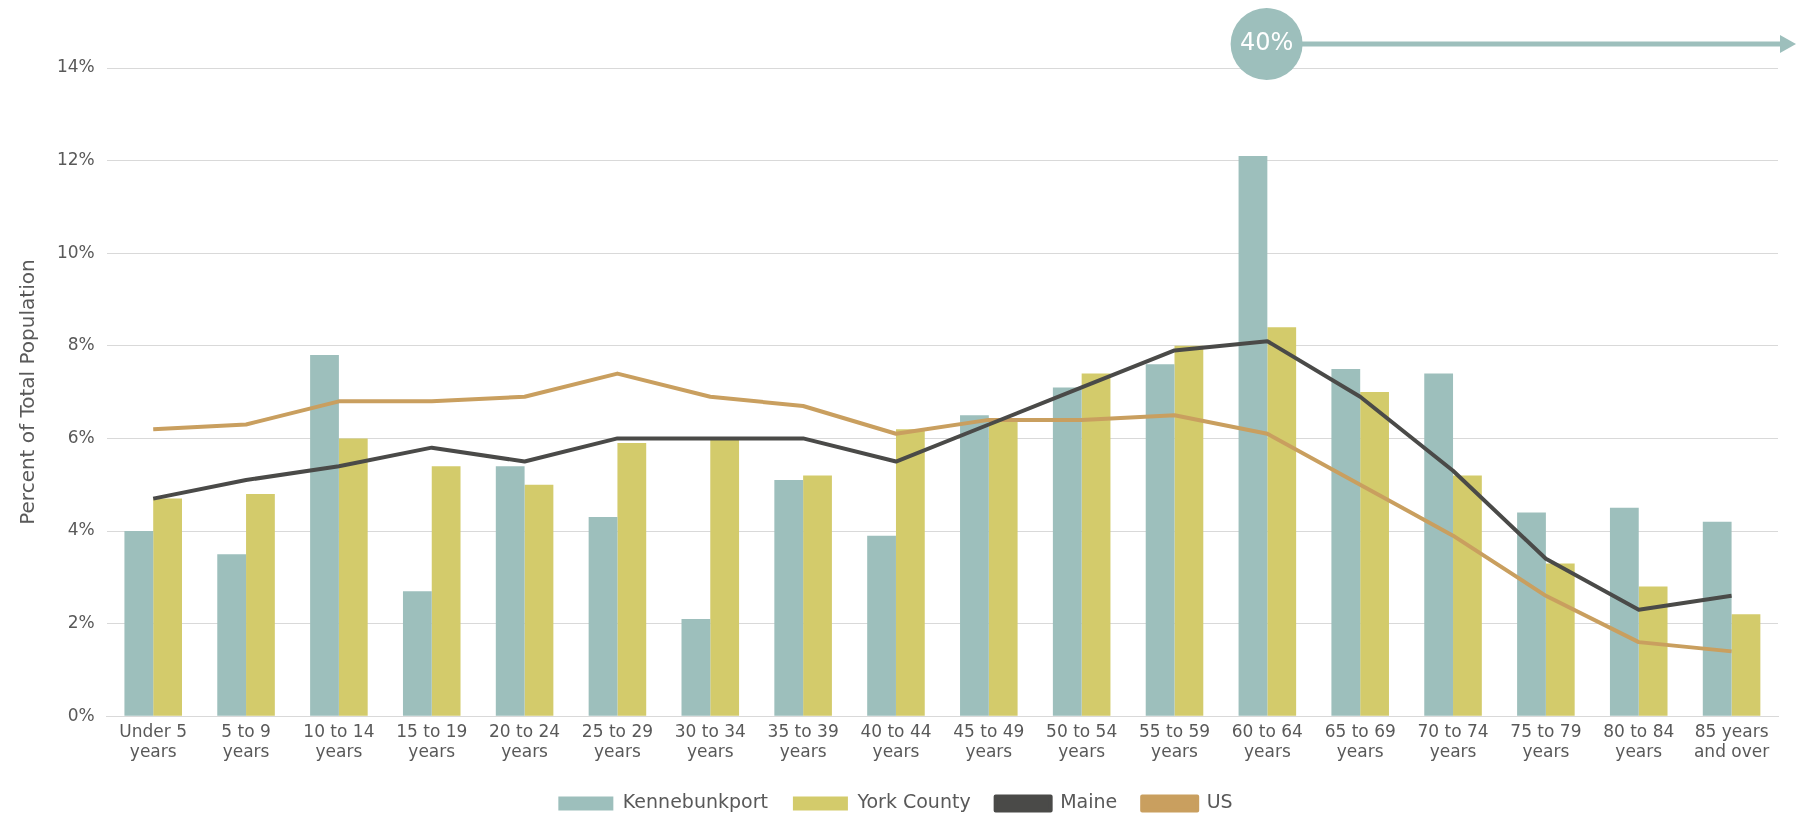 This screenshot has height=835, width=1819. Describe the element at coordinates (1082, 741) in the screenshot. I see `x-tick-label: 50 to 54 years` at that location.